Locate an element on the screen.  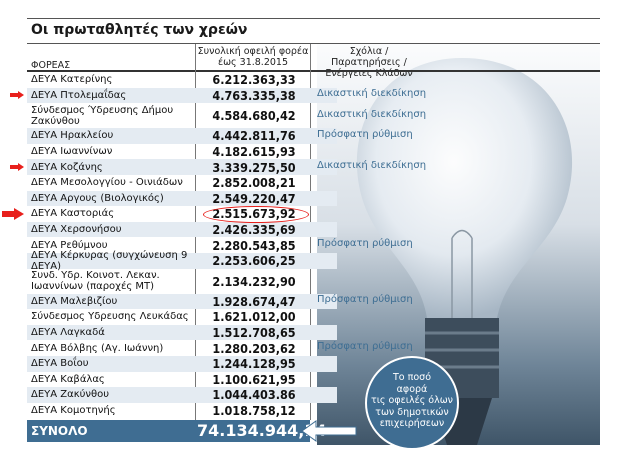
table-row: ΔΕΥΑ Κομοτηνής 1.018.758,12 is located at coordinates (182, 411).